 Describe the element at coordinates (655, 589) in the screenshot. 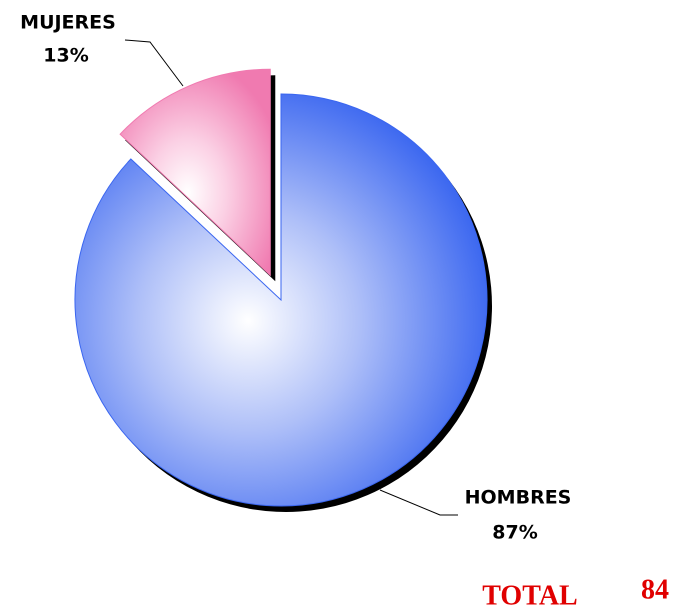

I see `total-value: 84` at that location.